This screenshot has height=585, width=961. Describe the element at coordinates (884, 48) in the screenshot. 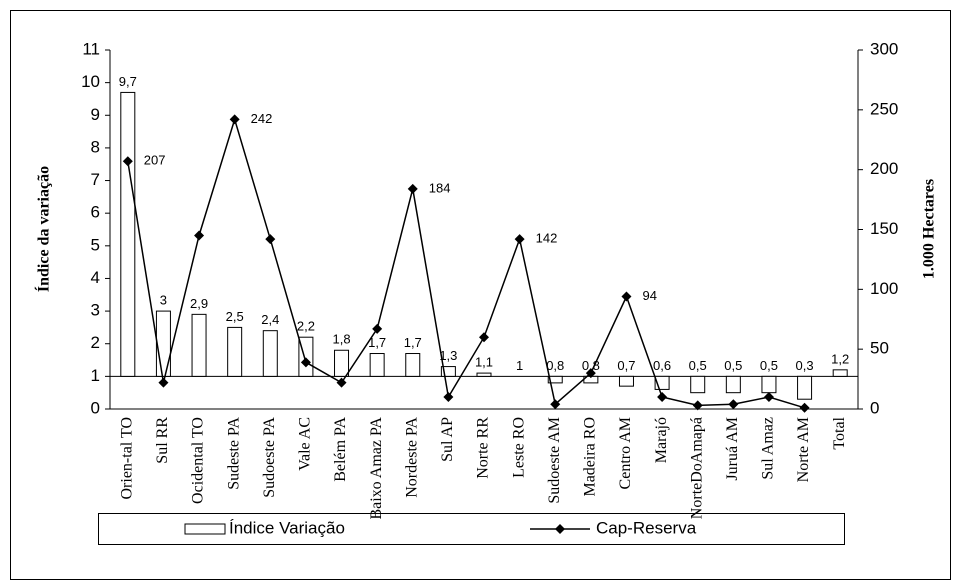

I see `y2-tick-label: 300` at that location.